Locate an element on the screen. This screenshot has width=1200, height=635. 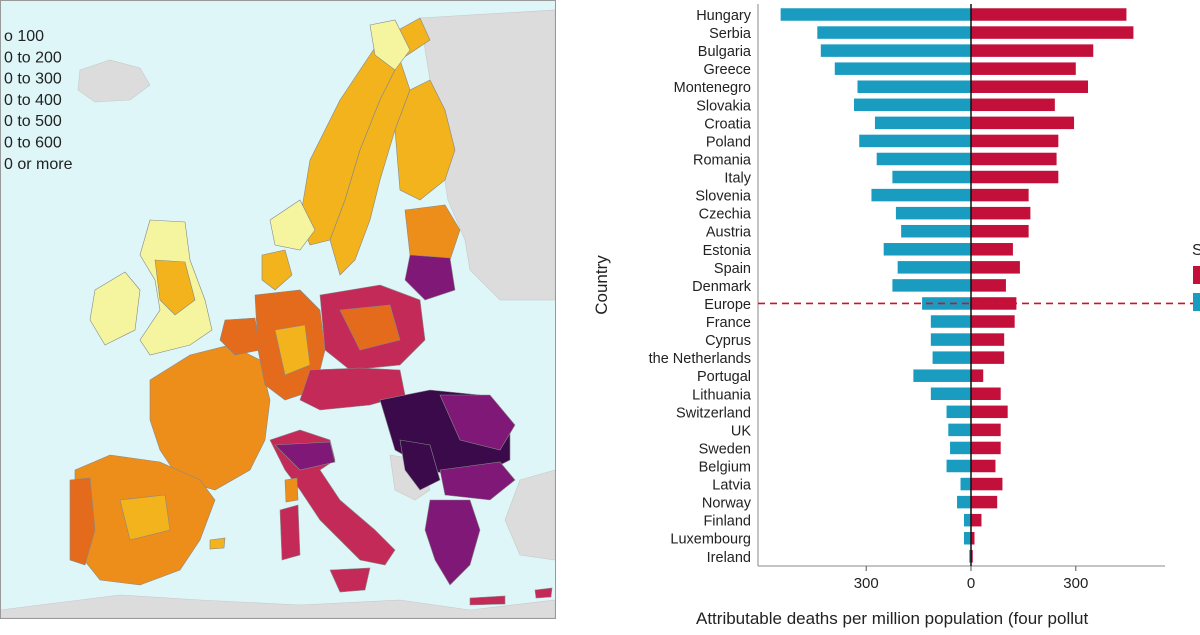
map-legend-label: 0 to 400 is located at coordinates (33, 100).